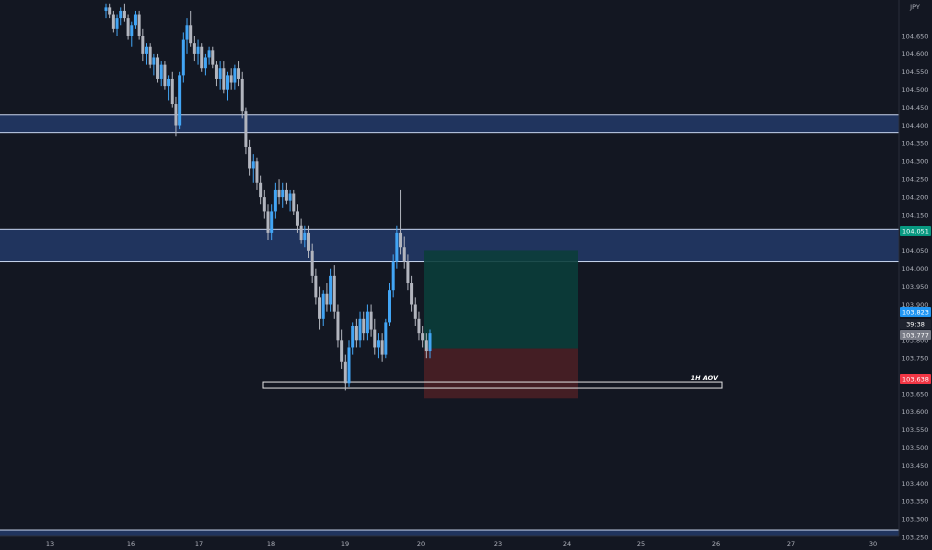  What do you see at coordinates (199, 544) in the screenshot?
I see `time-tick-label: 17` at bounding box center [199, 544].